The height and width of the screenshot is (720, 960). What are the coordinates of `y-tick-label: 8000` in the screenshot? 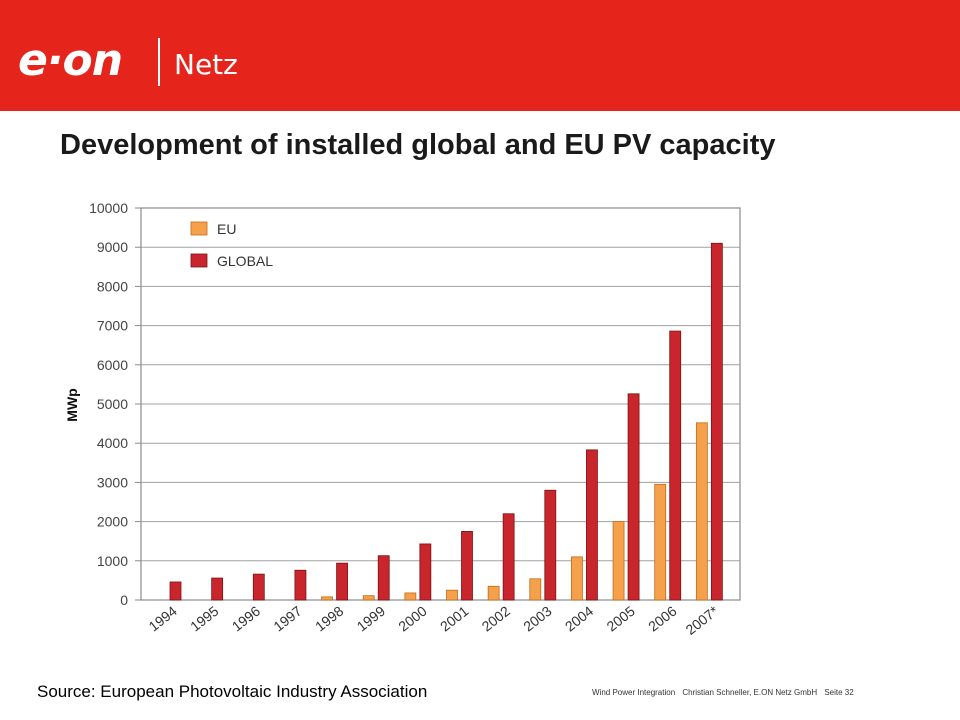 It's located at (112, 286).